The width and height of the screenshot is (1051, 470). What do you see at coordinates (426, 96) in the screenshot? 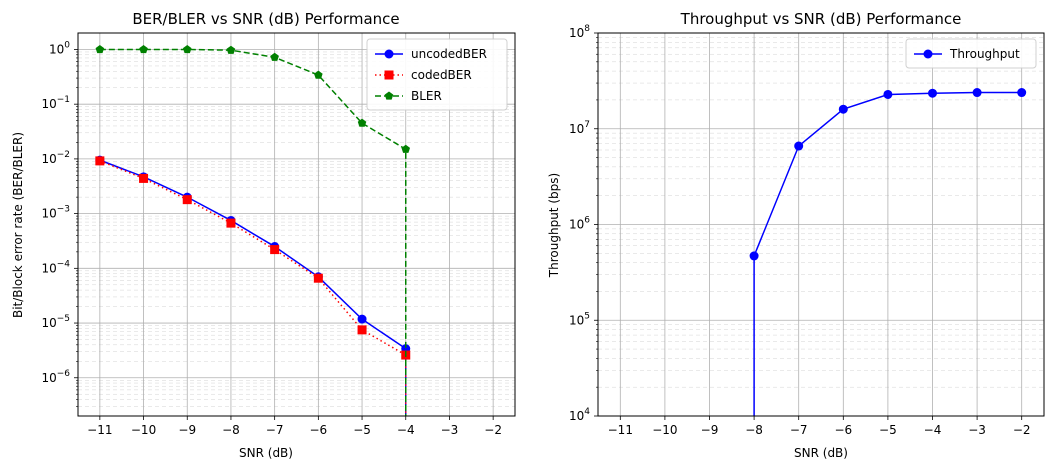
I see `legend-entry: BLER` at bounding box center [426, 96].